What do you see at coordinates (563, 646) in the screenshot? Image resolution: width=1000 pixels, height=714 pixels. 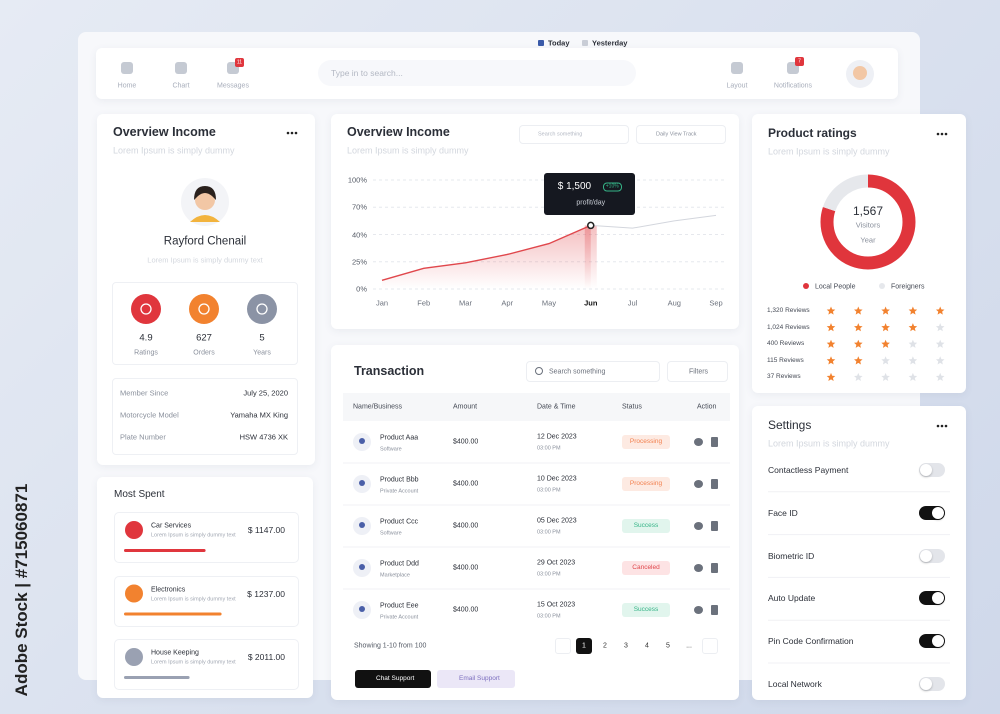 I see `page-prev` at bounding box center [563, 646].